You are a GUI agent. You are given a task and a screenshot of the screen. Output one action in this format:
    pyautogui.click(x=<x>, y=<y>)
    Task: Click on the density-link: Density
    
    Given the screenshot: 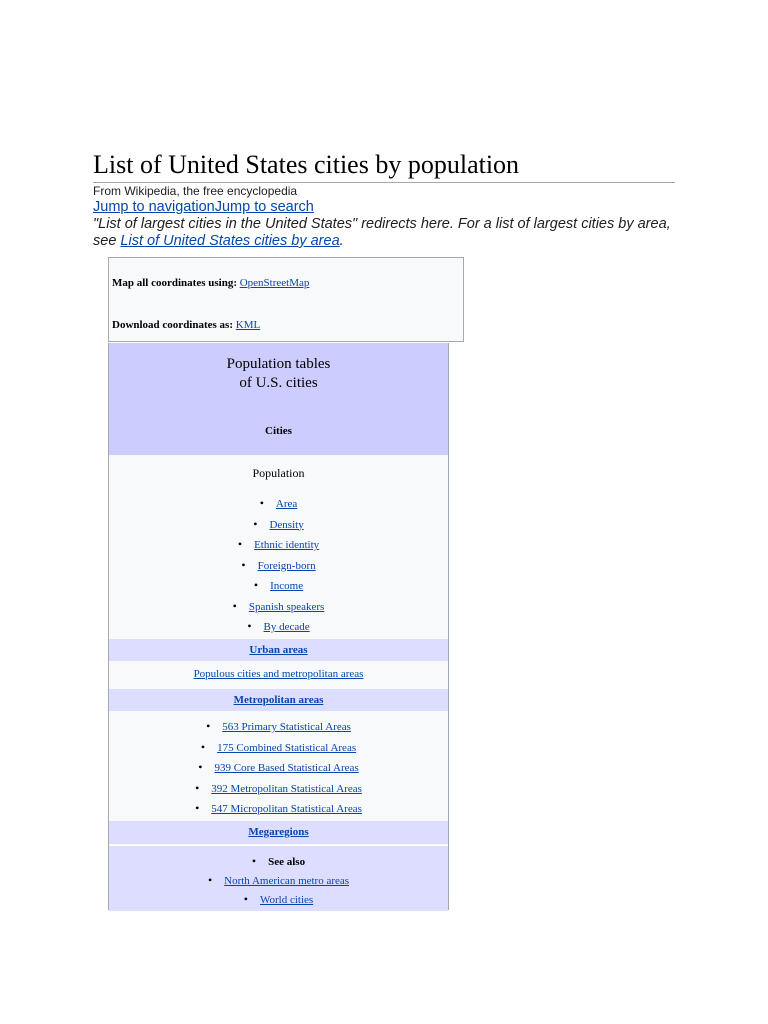 What is the action you would take?
    pyautogui.click(x=286, y=524)
    